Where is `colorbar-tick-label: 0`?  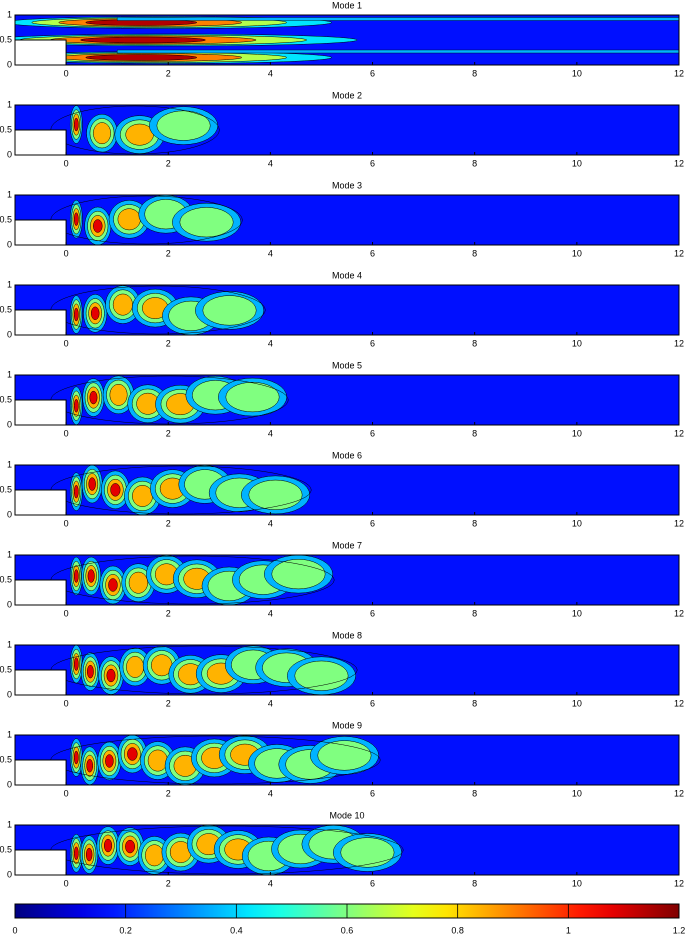
colorbar-tick-label: 0 is located at coordinates (14, 930).